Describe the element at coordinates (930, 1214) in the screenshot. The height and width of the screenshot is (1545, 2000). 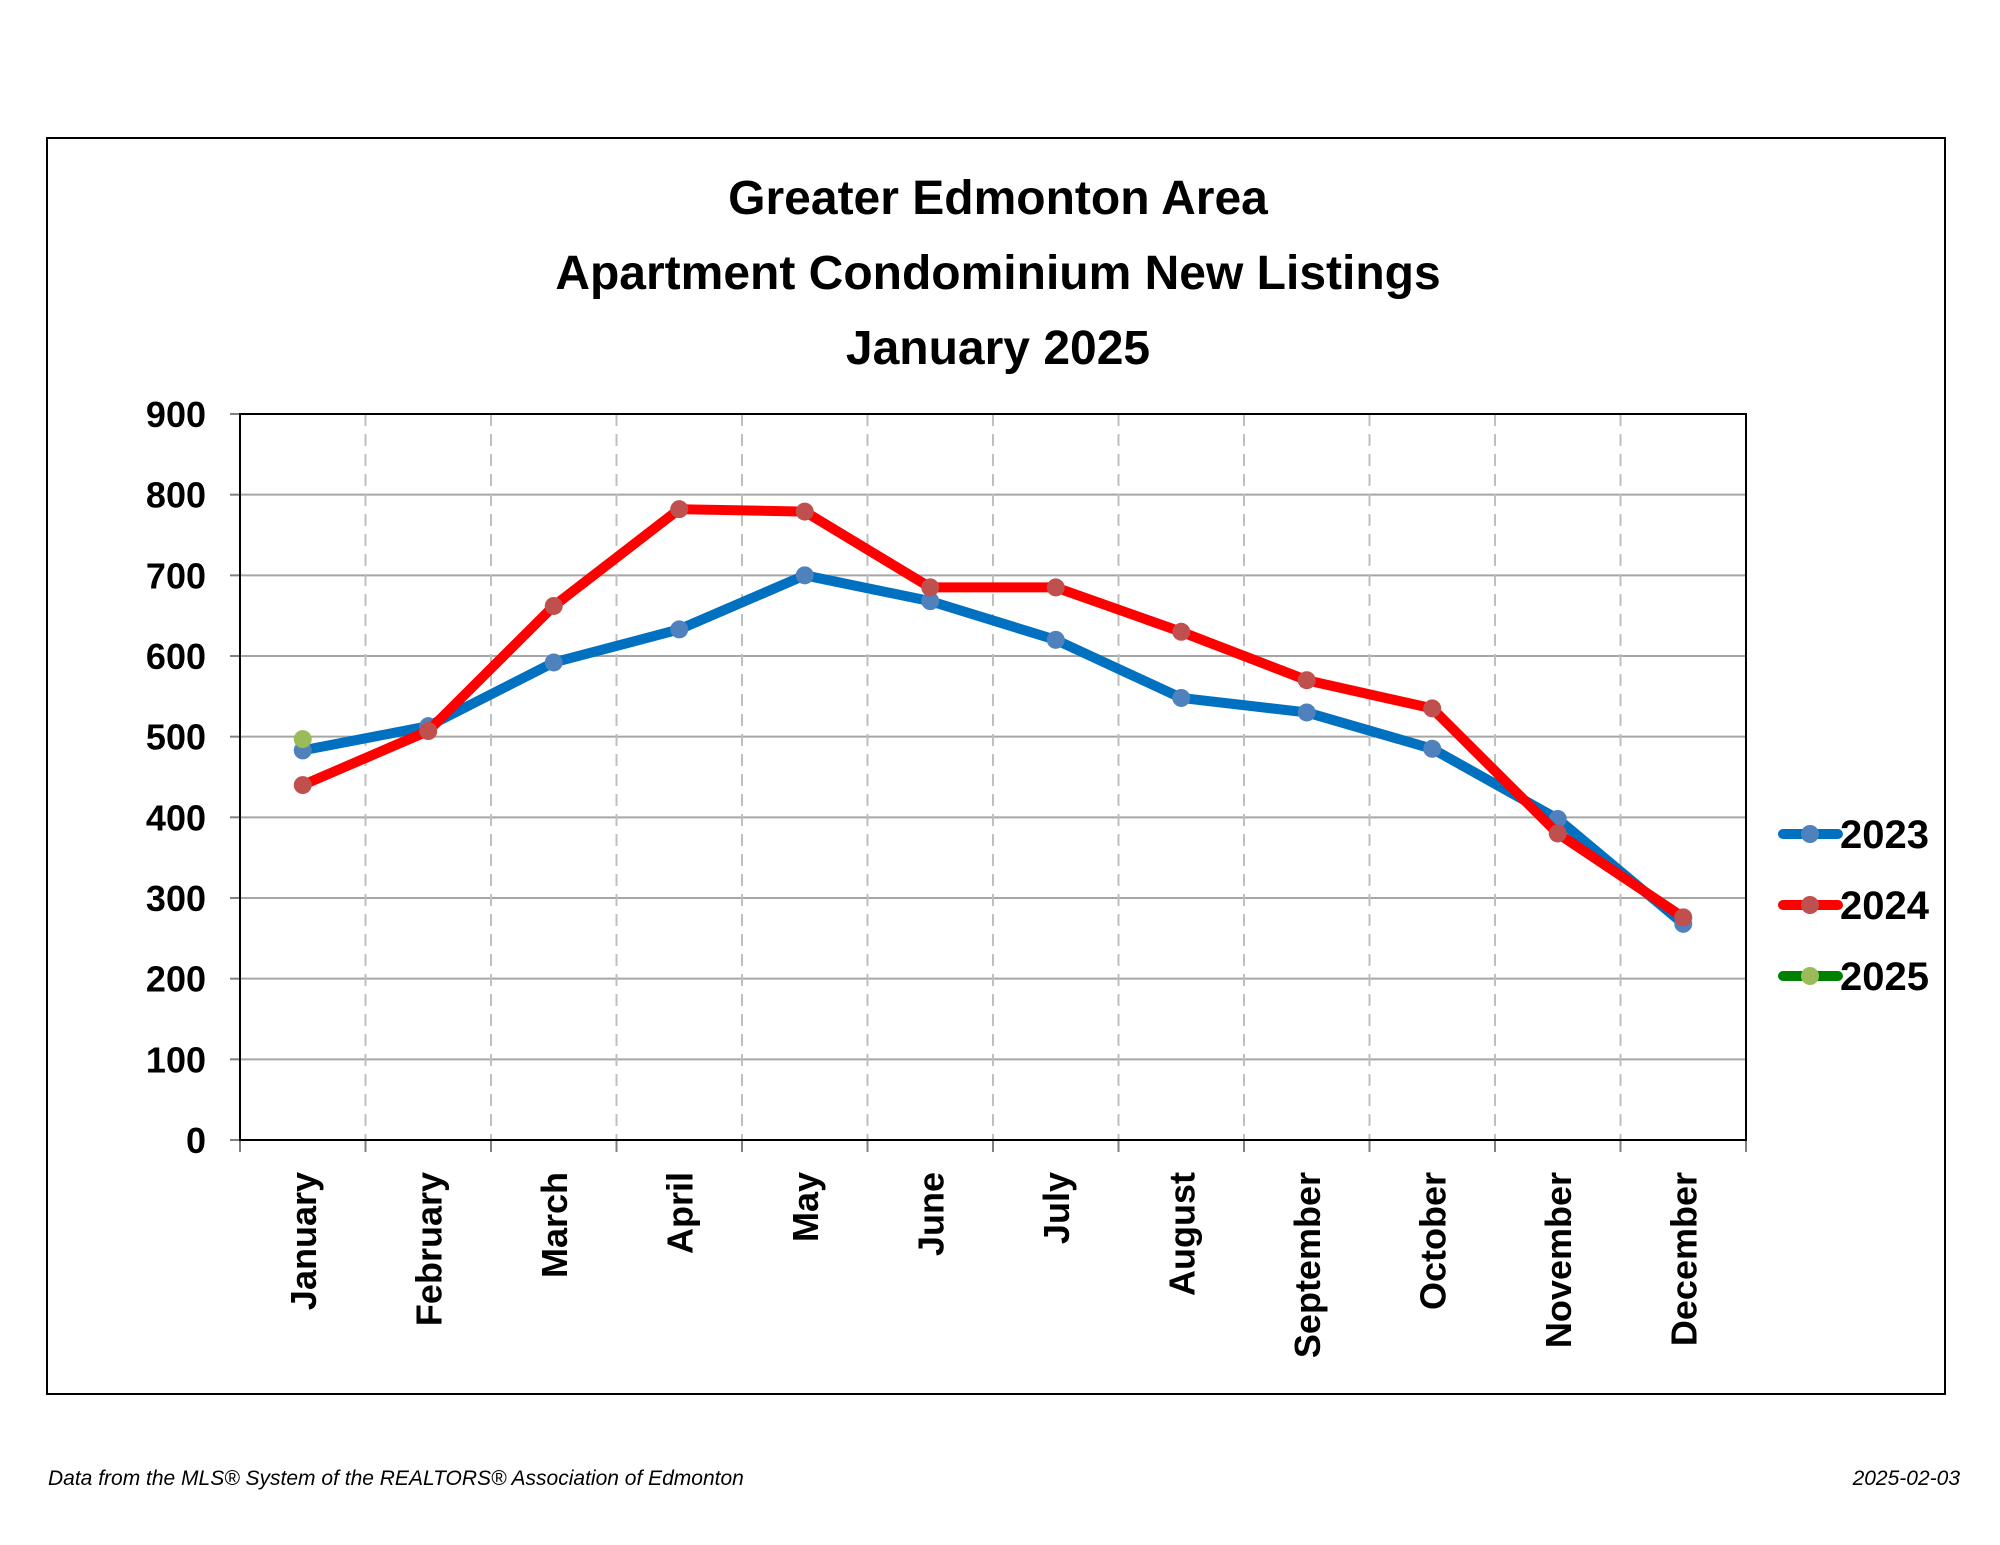
I see `x-tick-label: June` at that location.